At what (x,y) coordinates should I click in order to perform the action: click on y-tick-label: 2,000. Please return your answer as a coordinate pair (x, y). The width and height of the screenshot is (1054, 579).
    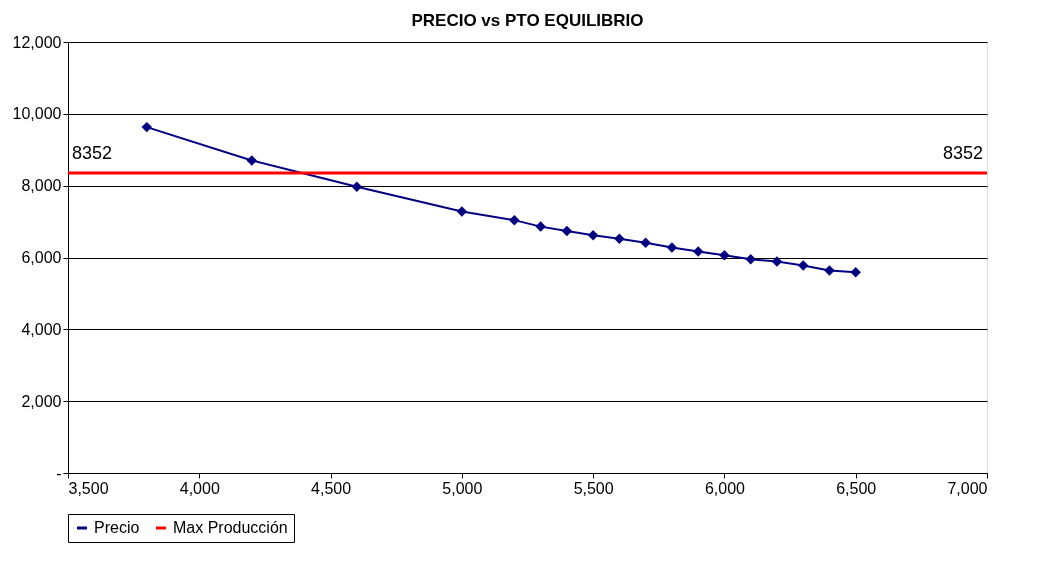
    Looking at the image, I should click on (41, 401).